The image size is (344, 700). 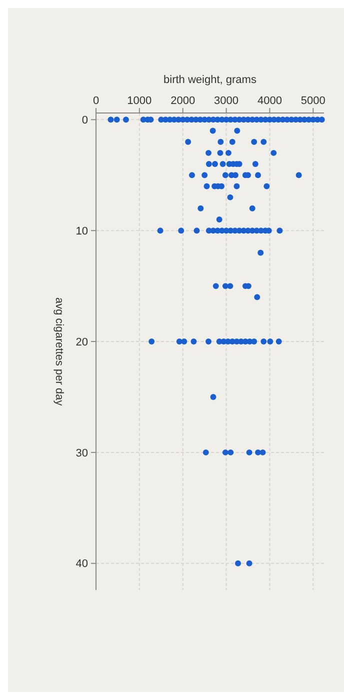 What do you see at coordinates (226, 101) in the screenshot?
I see `x-tick-label: 3000` at bounding box center [226, 101].